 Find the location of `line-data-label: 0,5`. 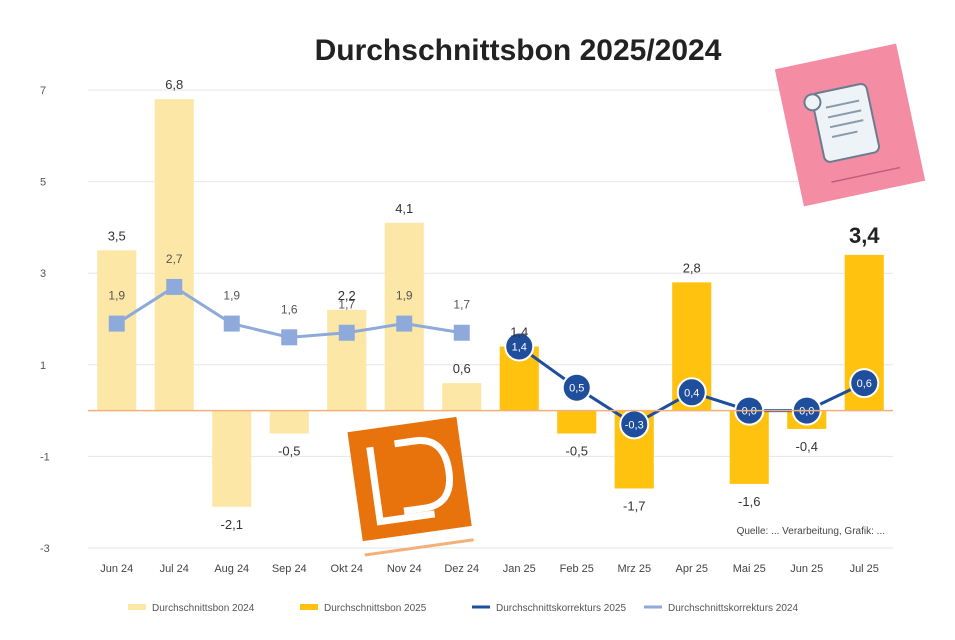

line-data-label: 0,5 is located at coordinates (576, 389).